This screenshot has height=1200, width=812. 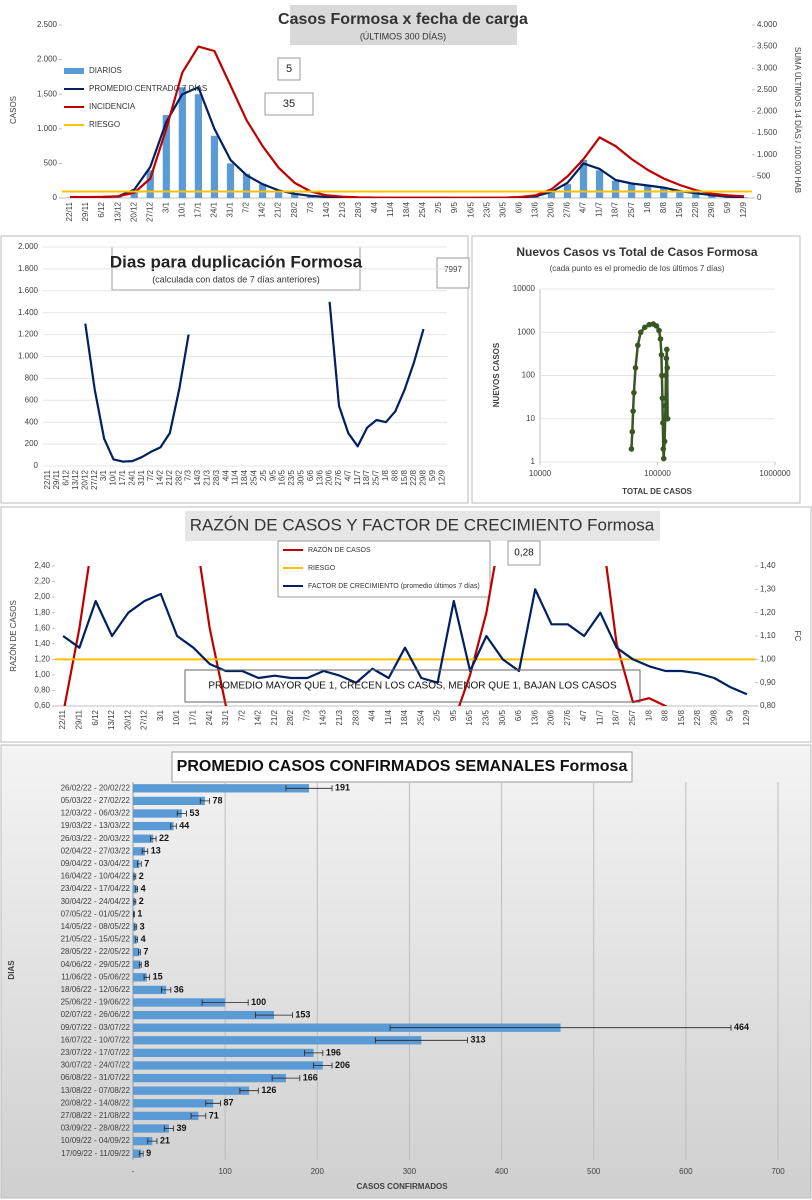 What do you see at coordinates (112, 106) in the screenshot?
I see `legend-label: INCIDENCIA` at bounding box center [112, 106].